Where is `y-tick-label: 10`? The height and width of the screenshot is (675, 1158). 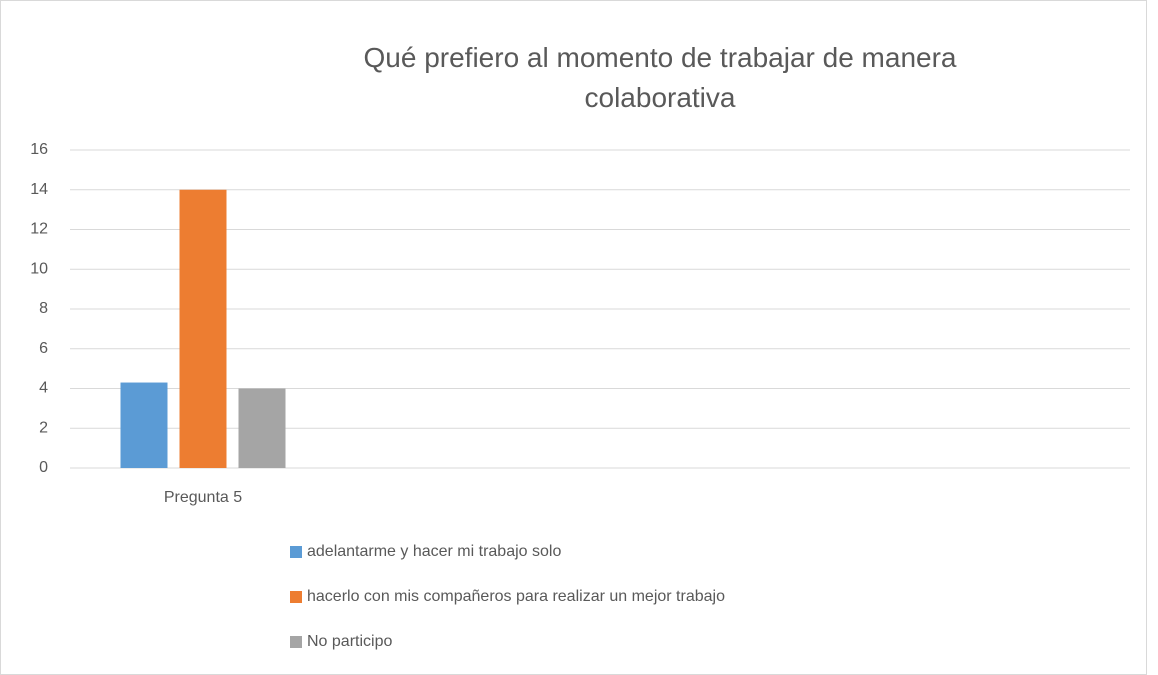
y-tick-label: 10 is located at coordinates (39, 268).